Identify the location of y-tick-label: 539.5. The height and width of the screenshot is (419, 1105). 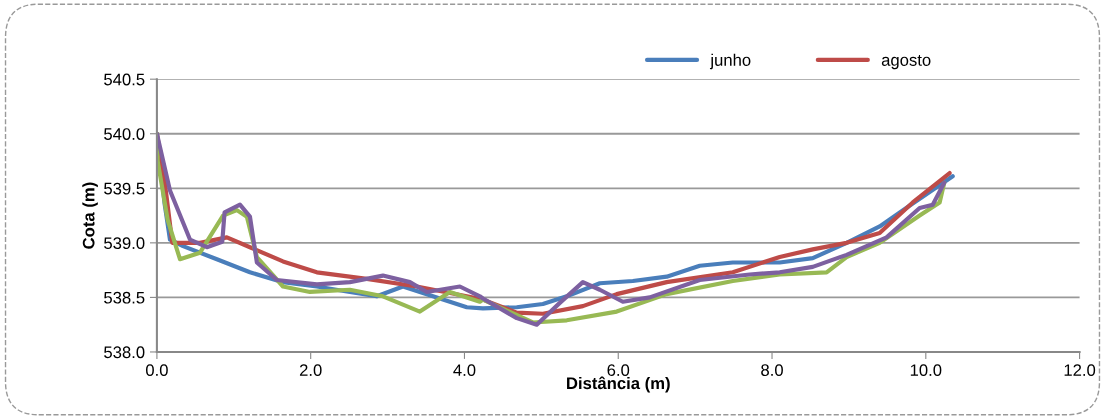
(124, 188).